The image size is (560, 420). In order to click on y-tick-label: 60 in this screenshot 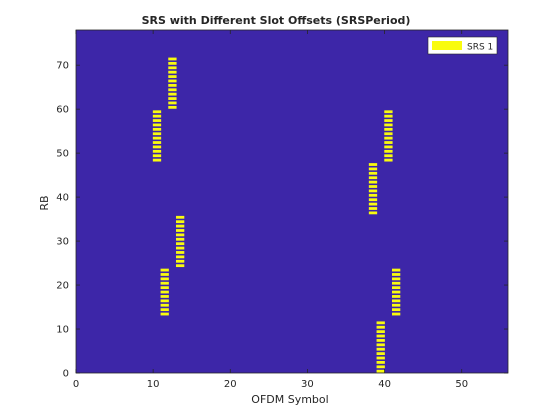, I will do `click(62, 110)`.